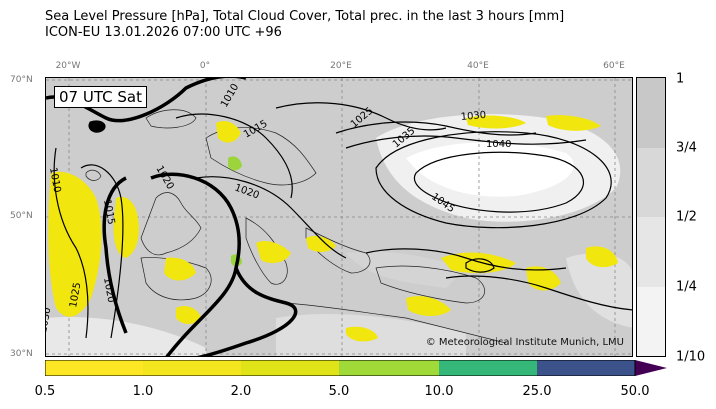 This screenshot has width=716, height=409. What do you see at coordinates (498, 144) in the screenshot?
I see `isobar-label-13: 1040` at bounding box center [498, 144].